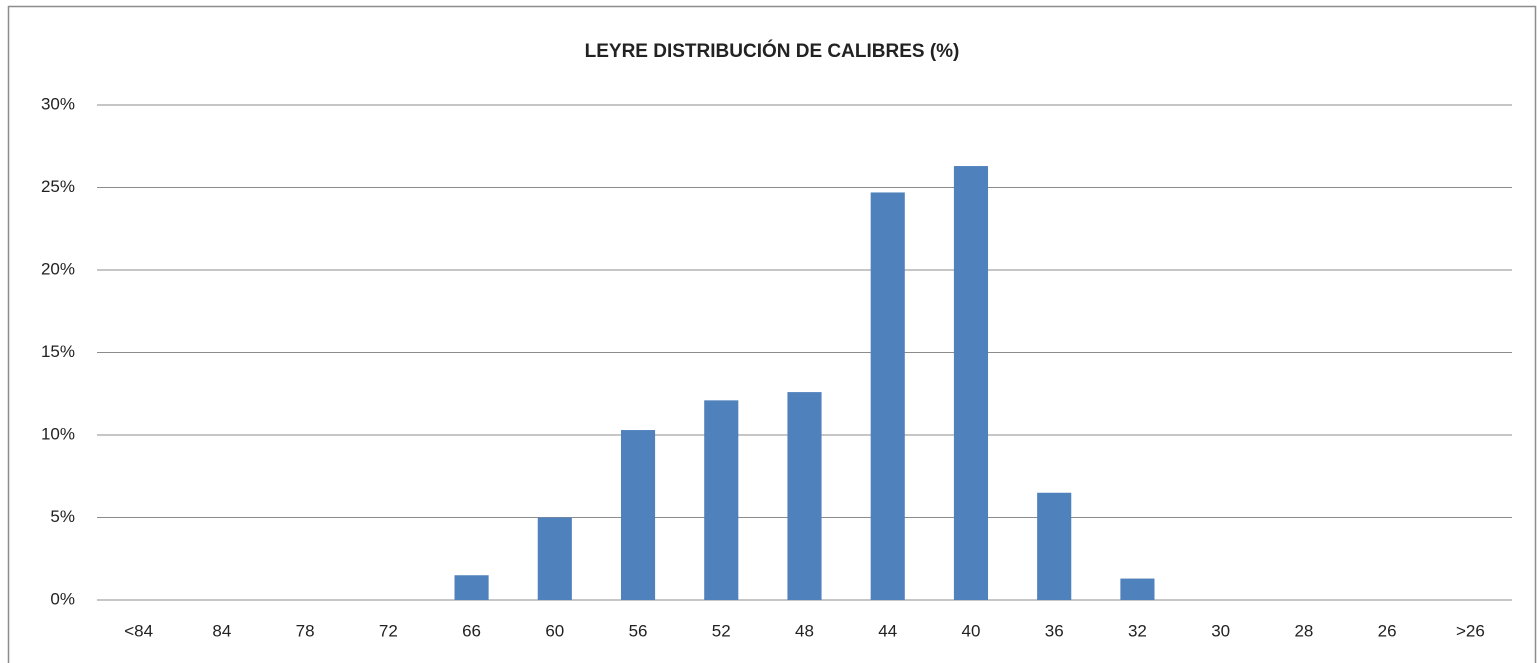 This screenshot has height=663, width=1537. I want to click on x-tick-label: 44, so click(887, 630).